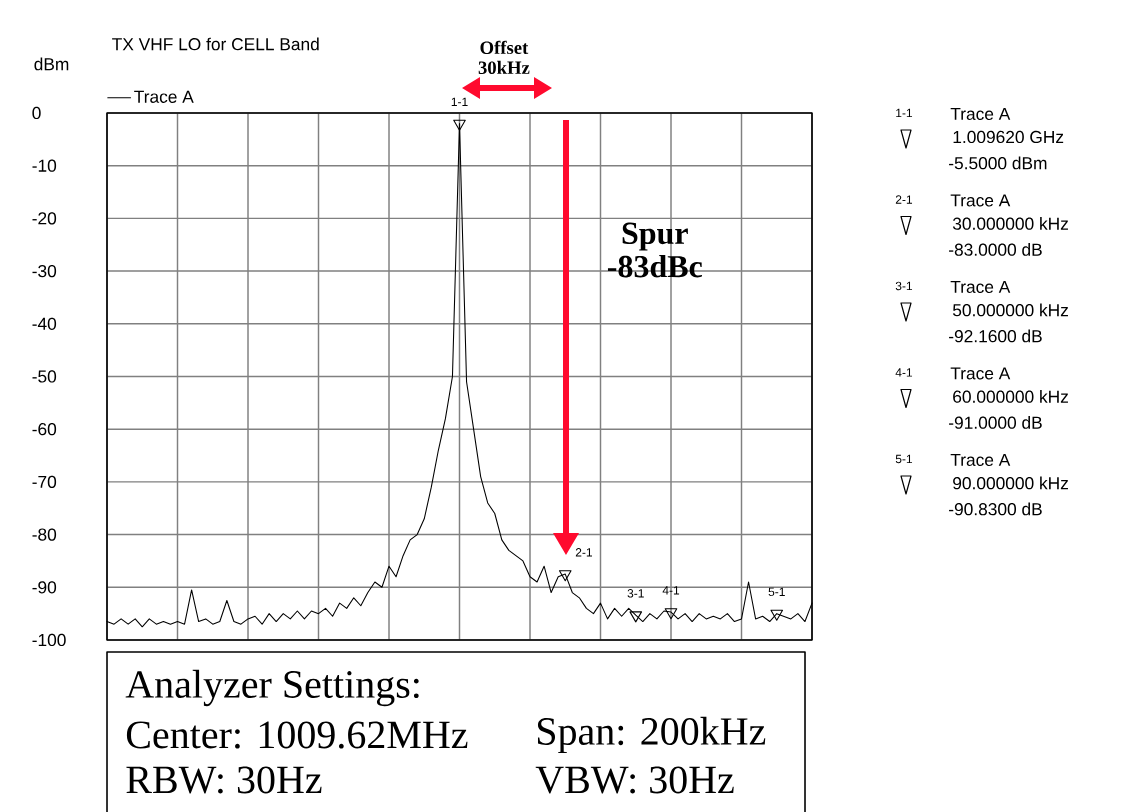 Image resolution: width=1136 pixels, height=812 pixels. Describe the element at coordinates (44, 165) in the screenshot. I see `y-tick-label: -10` at that location.